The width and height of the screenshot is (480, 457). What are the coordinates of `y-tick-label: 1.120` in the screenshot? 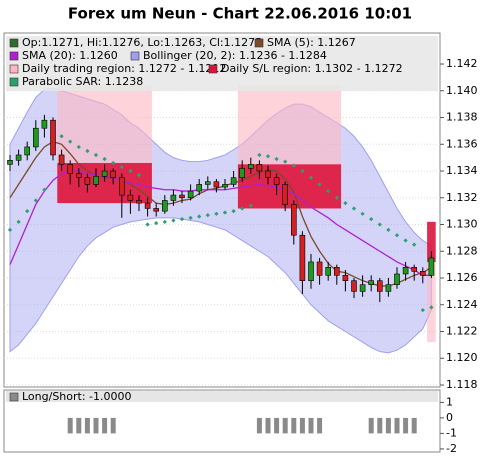 It's located at (462, 357).